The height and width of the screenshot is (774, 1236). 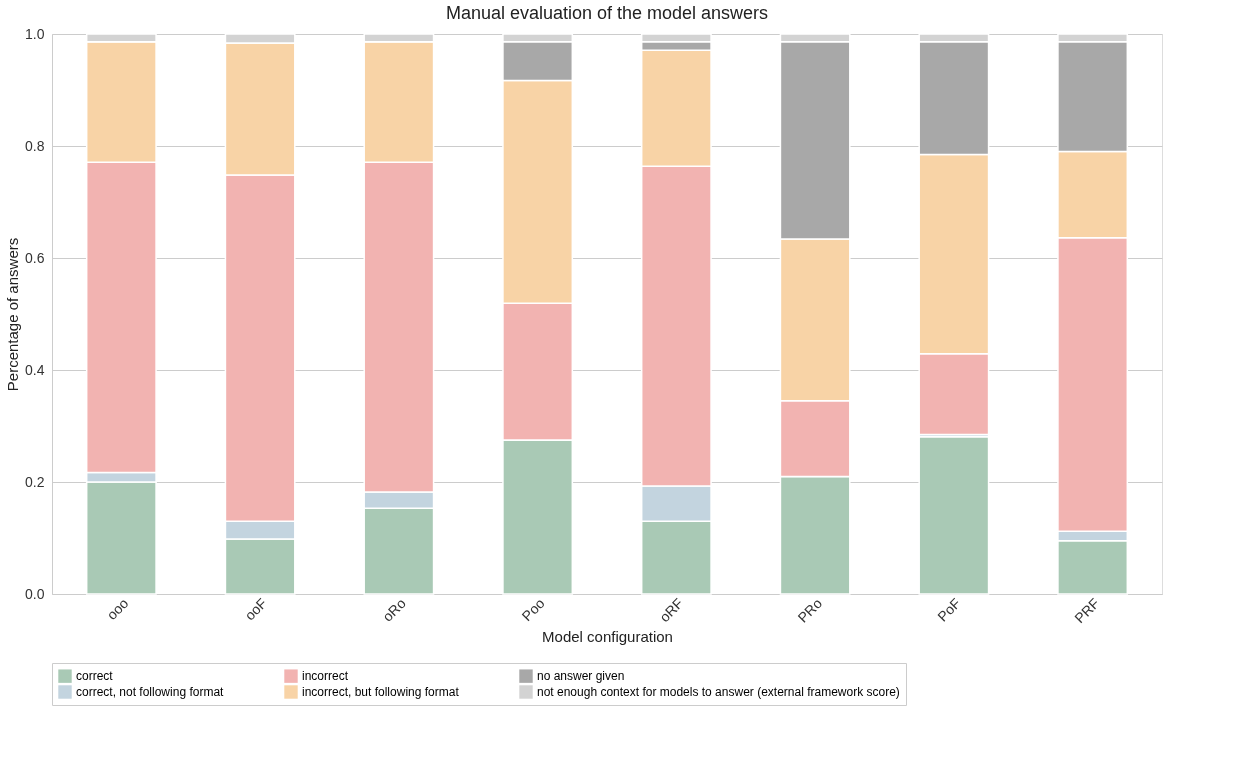 I want to click on legend-label: incorrect, so click(x=325, y=676).